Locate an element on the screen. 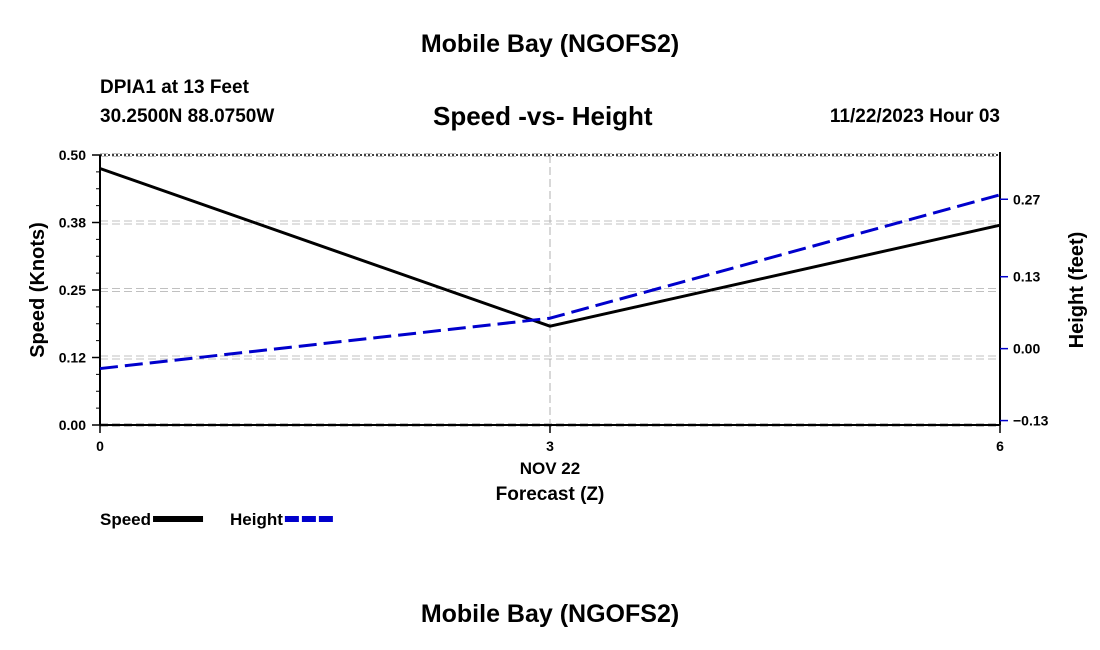 The image size is (1100, 650). x-tick-label: 6 is located at coordinates (1000, 446).